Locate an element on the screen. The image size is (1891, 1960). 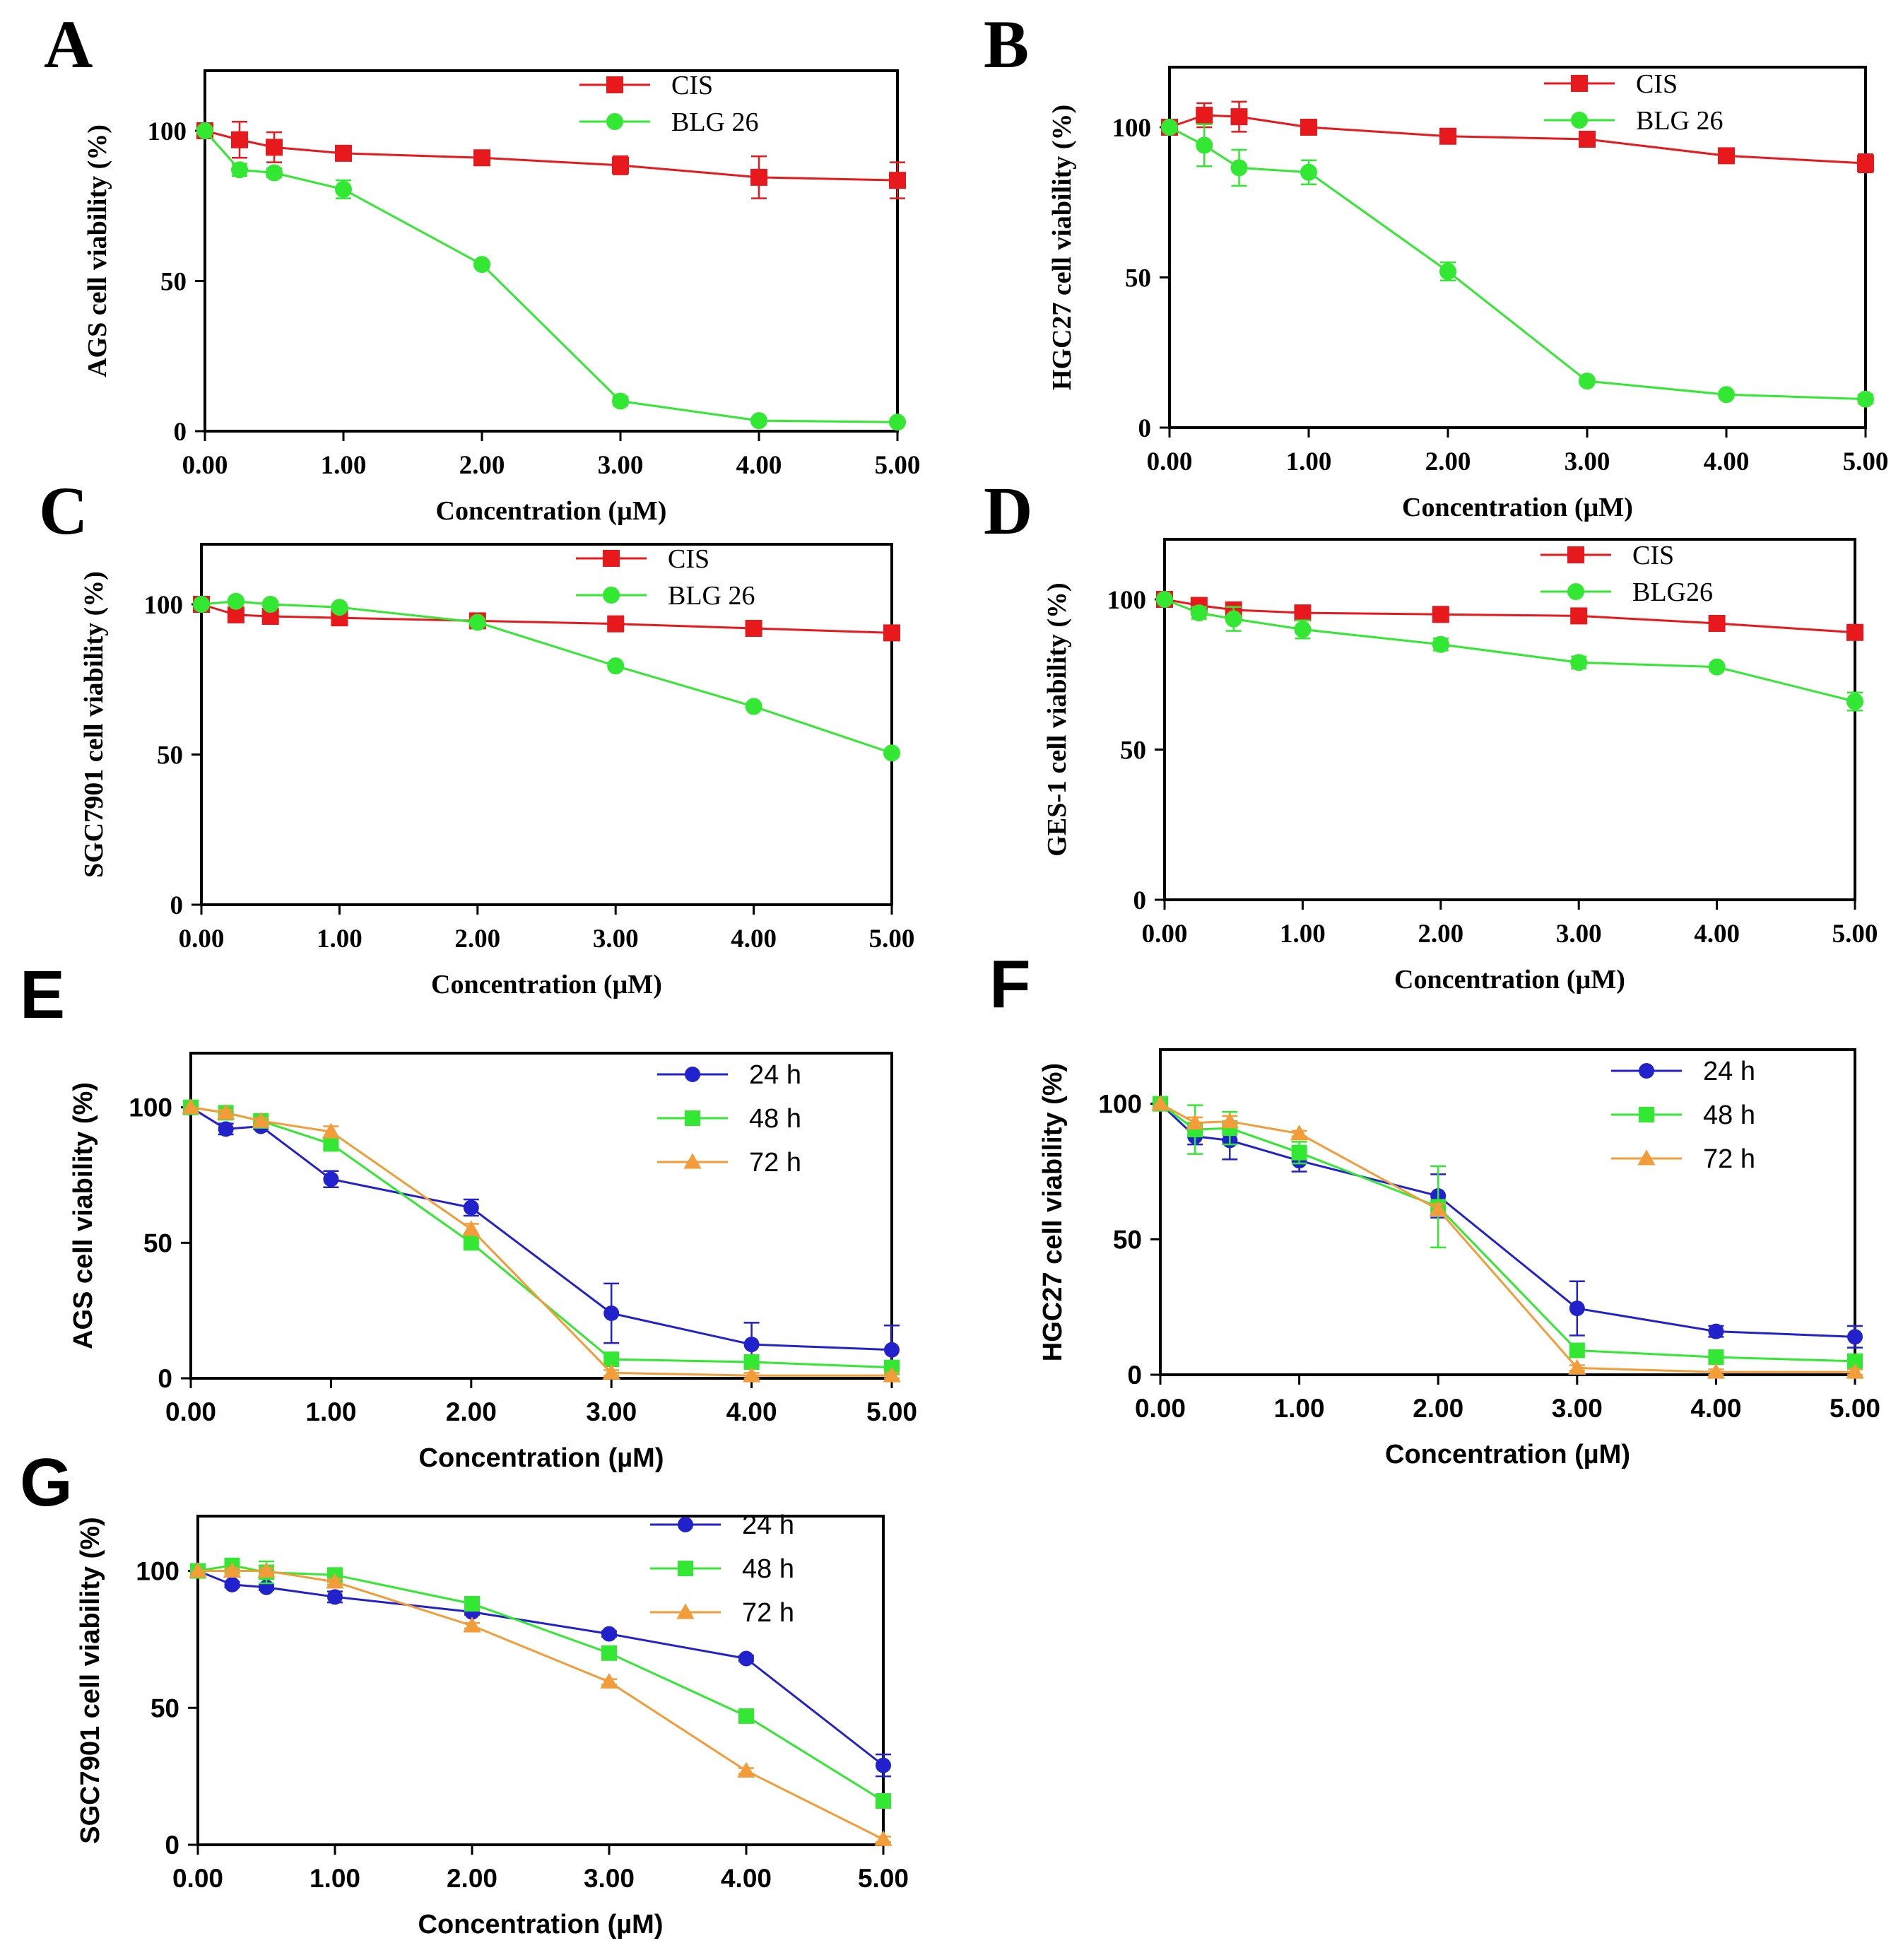
panel-letter: F is located at coordinates (1010, 984).